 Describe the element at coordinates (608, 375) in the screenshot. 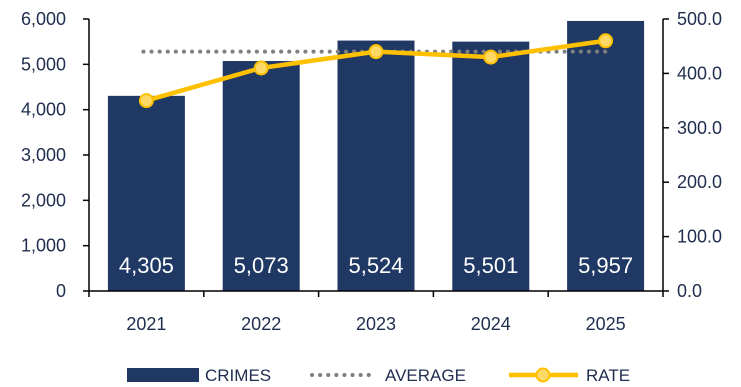

I see `legend-label-rate: RATE` at that location.